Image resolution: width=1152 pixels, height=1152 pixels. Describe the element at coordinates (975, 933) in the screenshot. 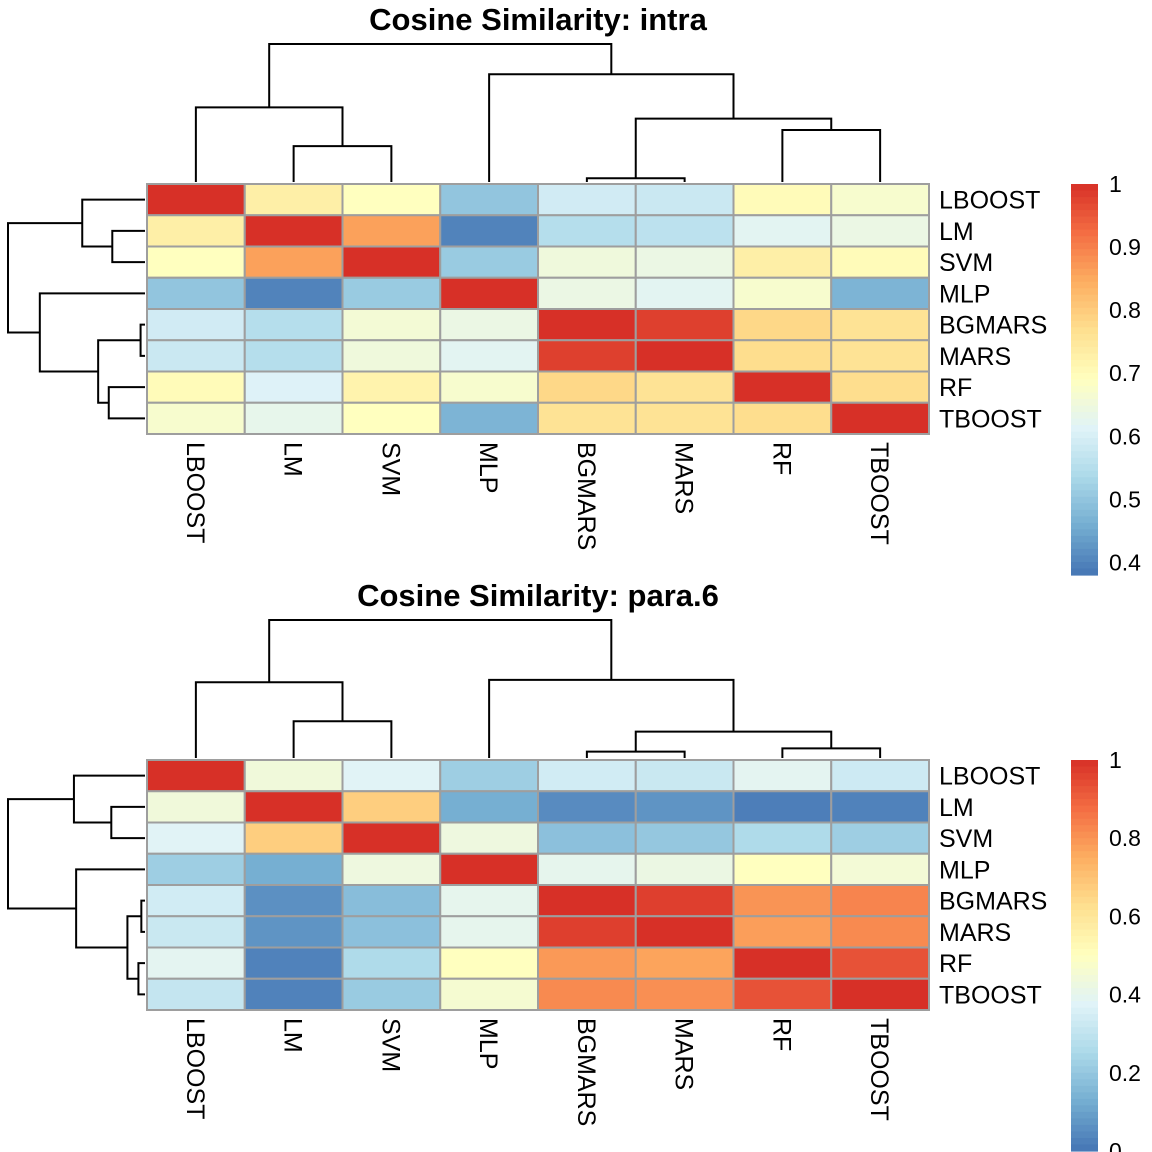

I see `row-label: MARS` at that location.